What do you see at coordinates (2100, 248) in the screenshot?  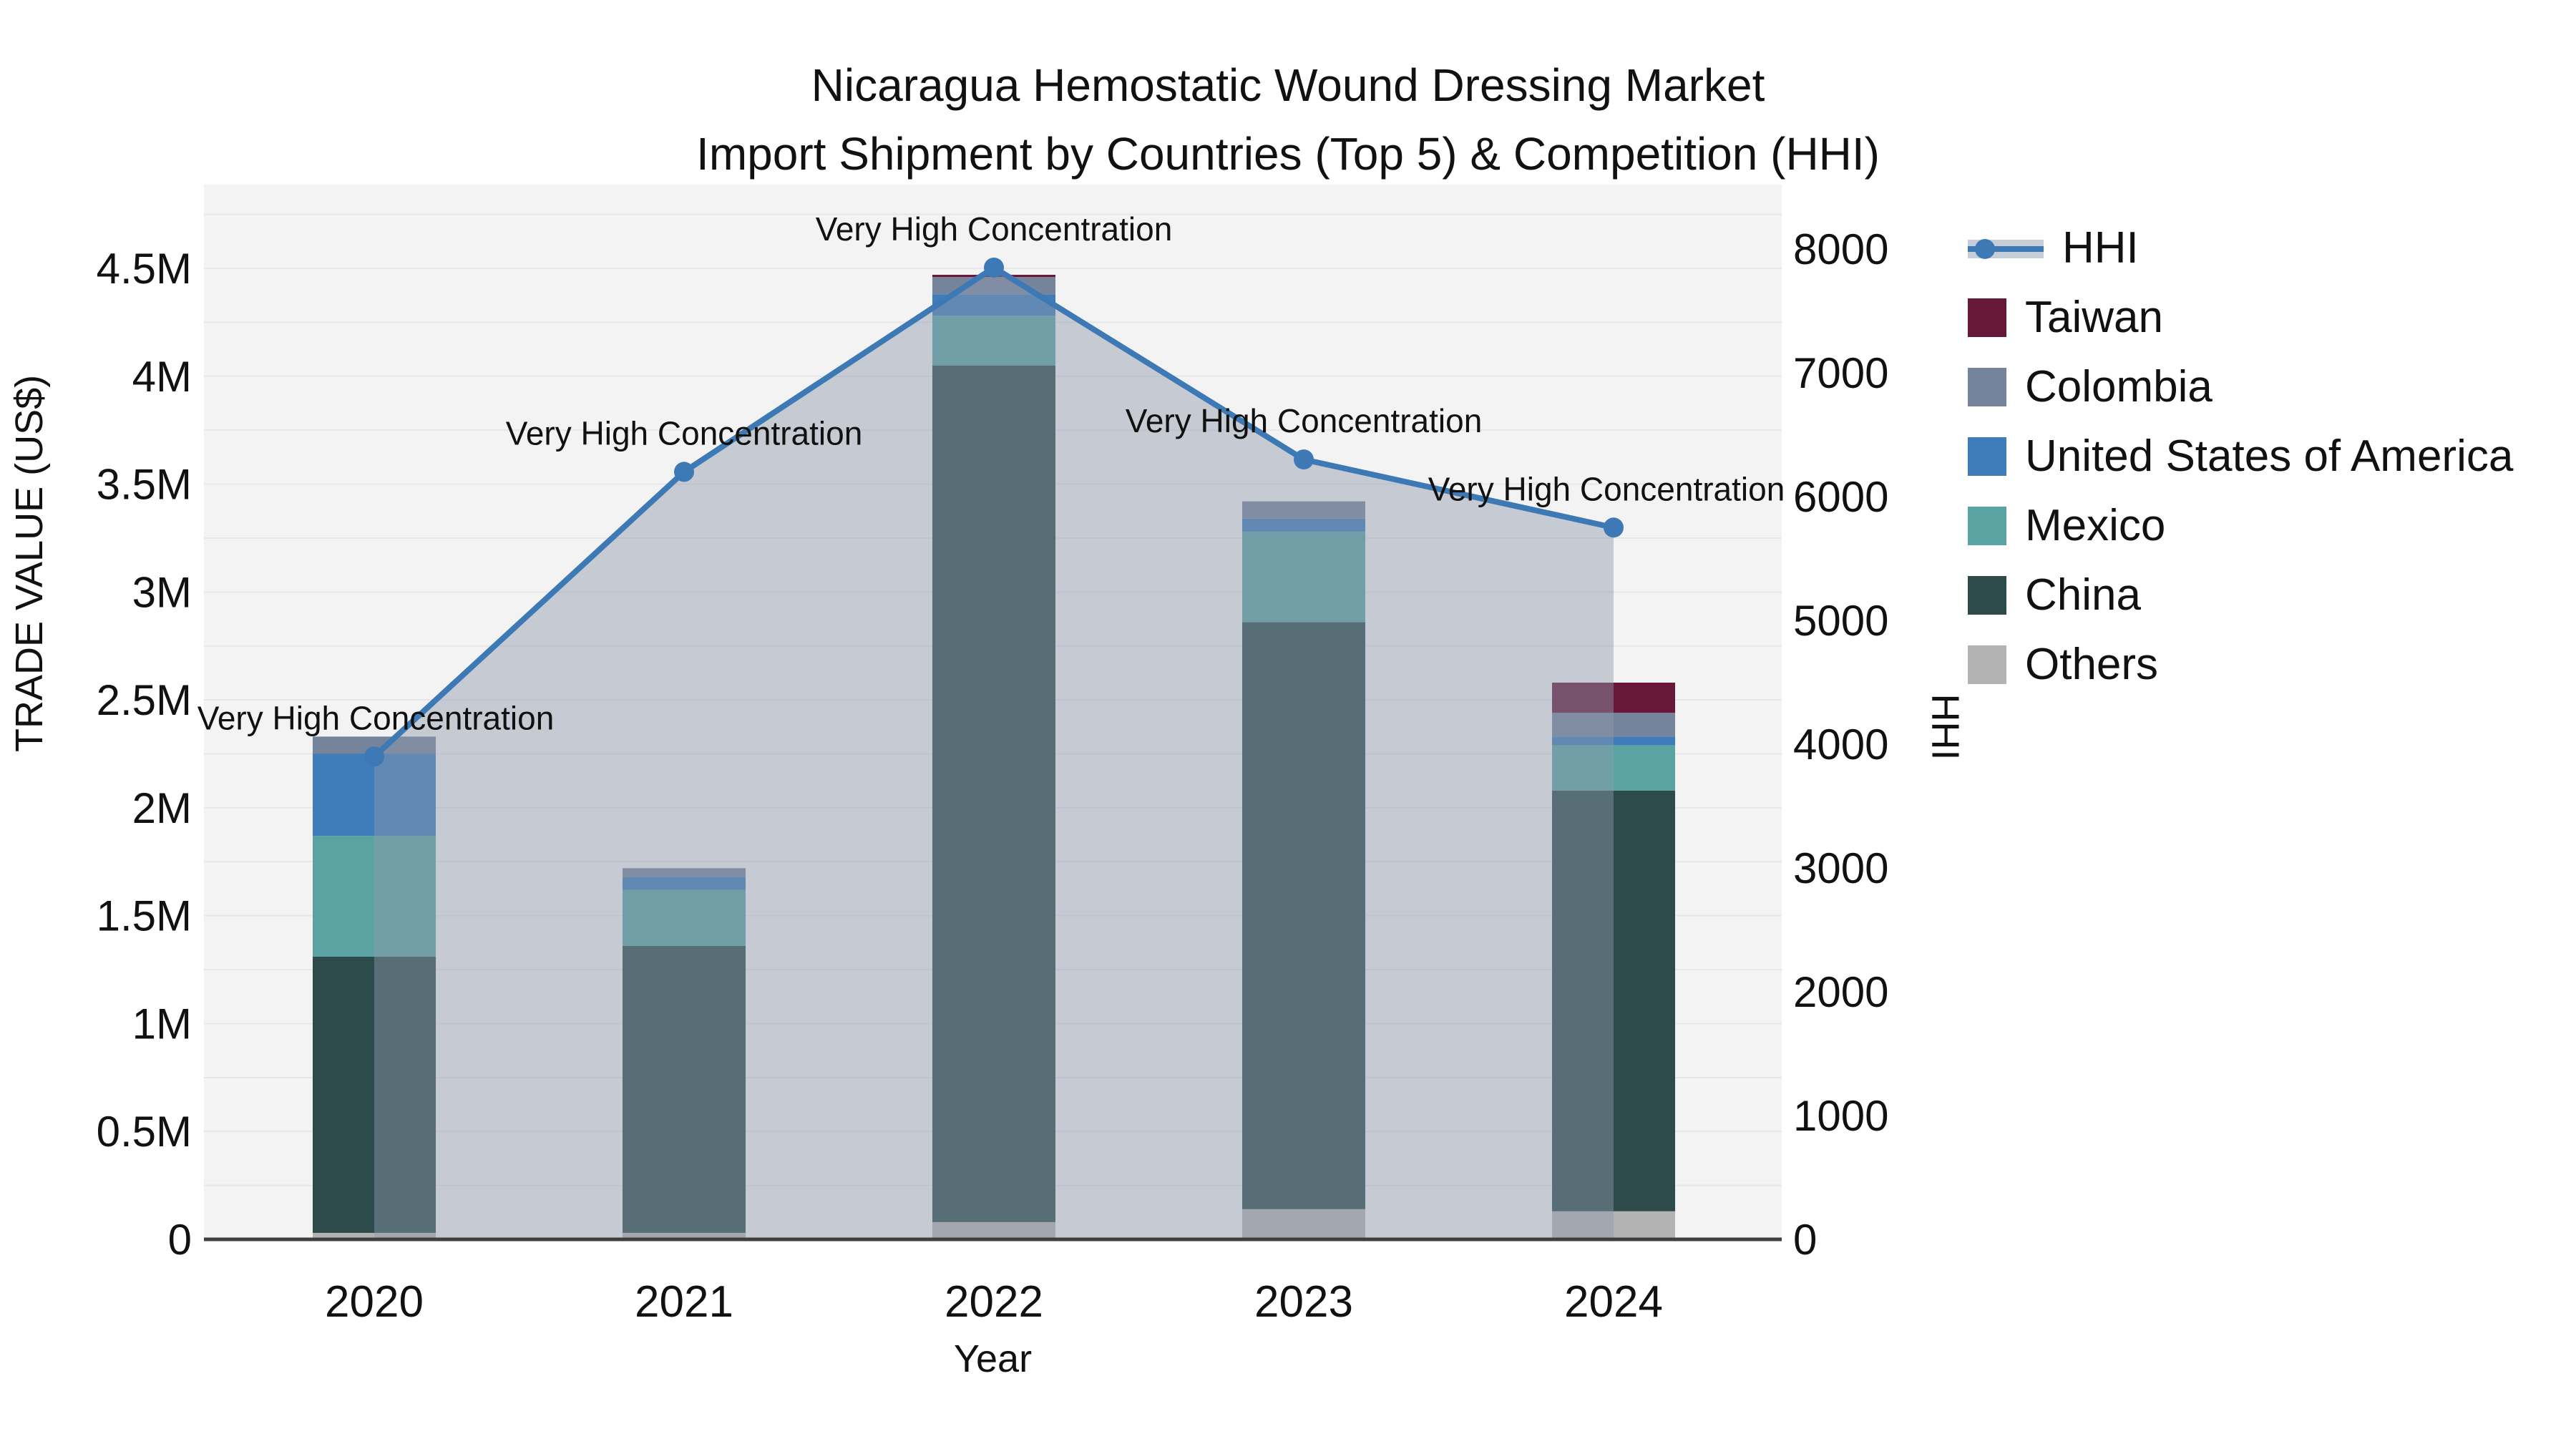 I see `legend-label: HHI` at bounding box center [2100, 248].